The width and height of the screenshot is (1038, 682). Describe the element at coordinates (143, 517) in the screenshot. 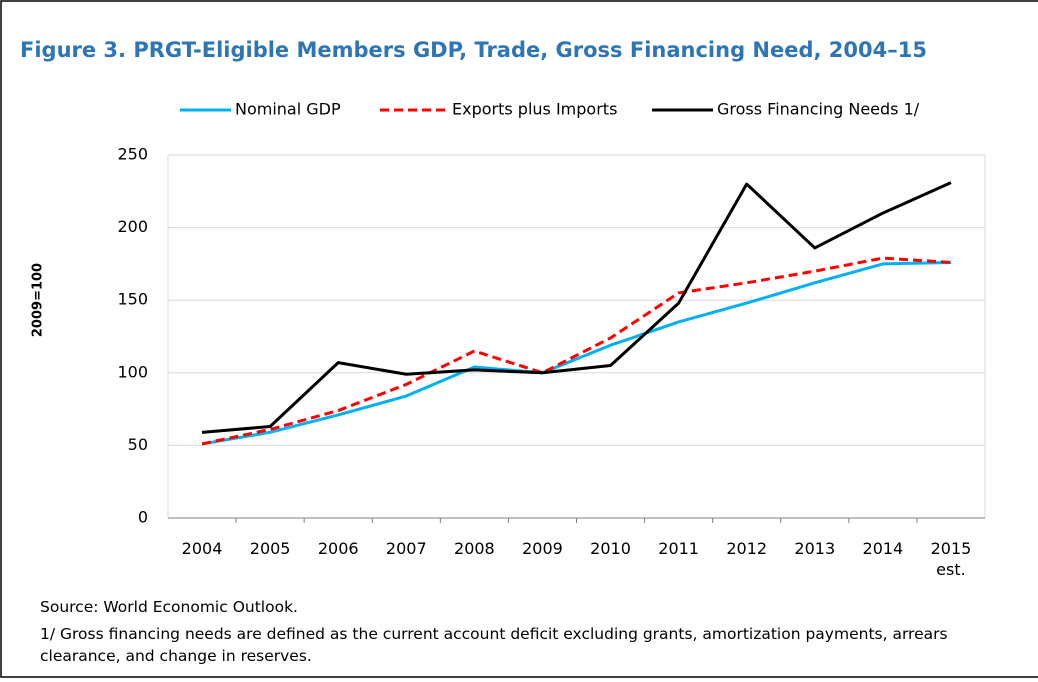

I see `y-tick-label: 0` at that location.